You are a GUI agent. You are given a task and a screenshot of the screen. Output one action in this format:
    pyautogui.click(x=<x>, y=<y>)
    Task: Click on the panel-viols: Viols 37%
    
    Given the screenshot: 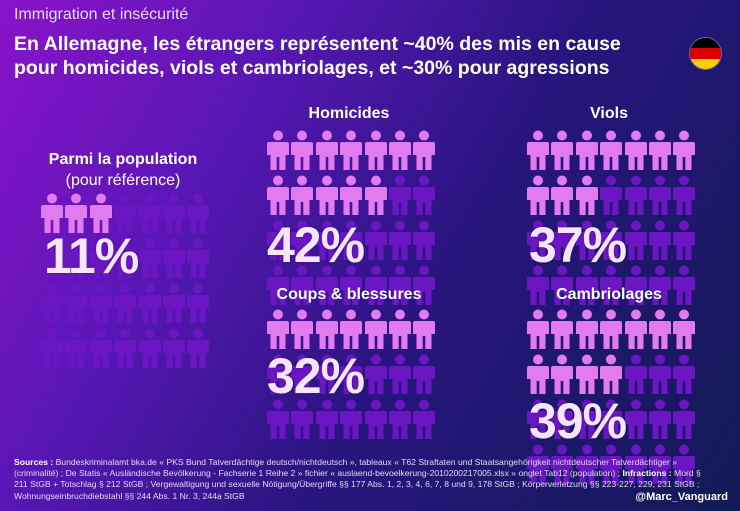 What is the action you would take?
    pyautogui.click(x=610, y=204)
    